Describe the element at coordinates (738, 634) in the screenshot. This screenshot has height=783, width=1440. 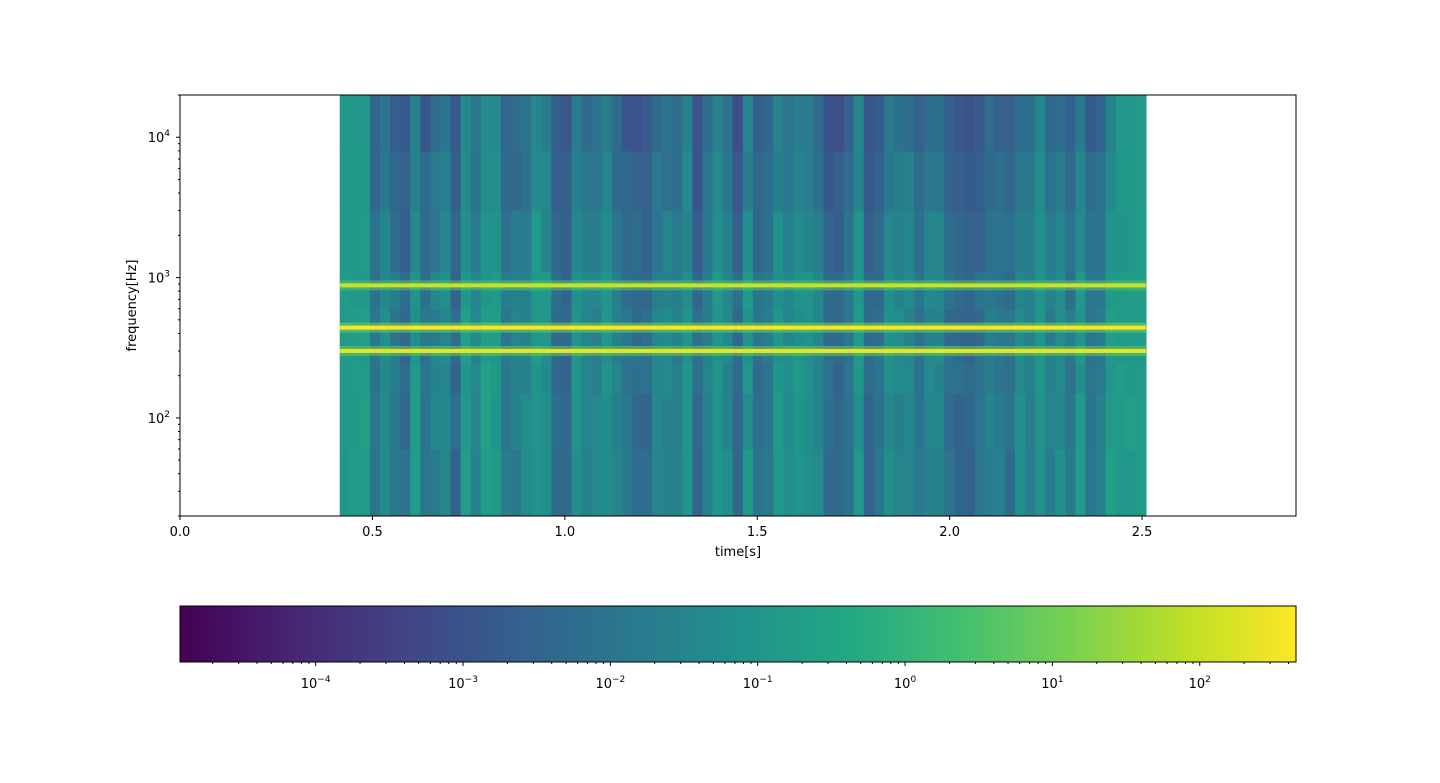
I see `colorbar-gradient` at that location.